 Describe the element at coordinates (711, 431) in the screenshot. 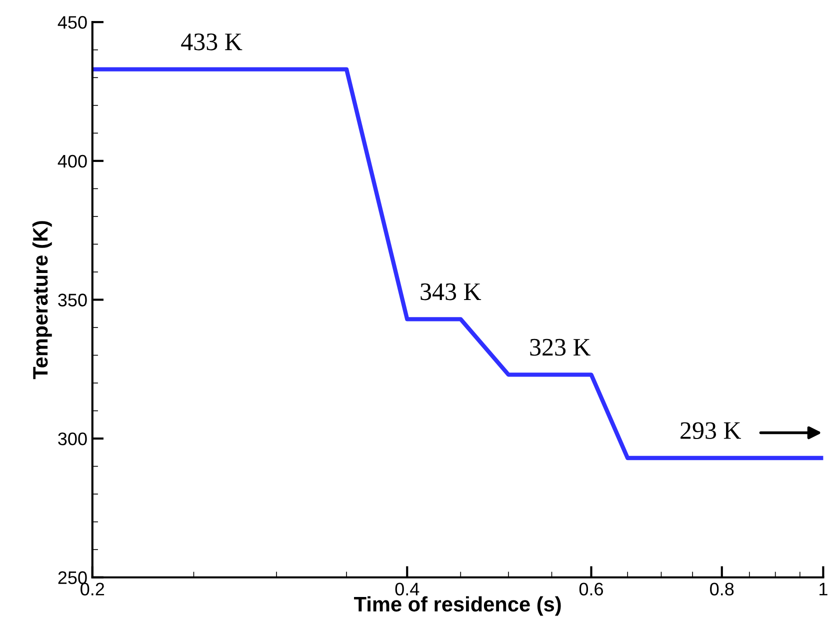

I see `annotation: 293 K` at that location.